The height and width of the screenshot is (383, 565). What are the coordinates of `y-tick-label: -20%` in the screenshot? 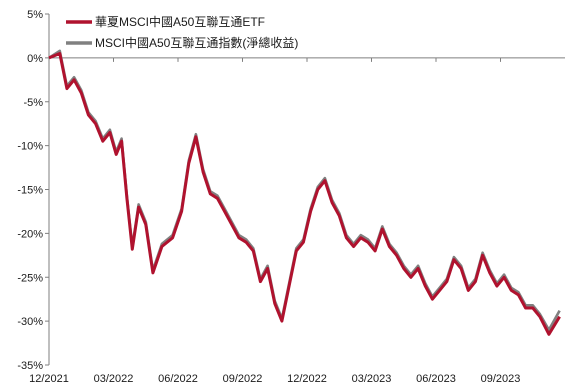 It's located at (30, 234).